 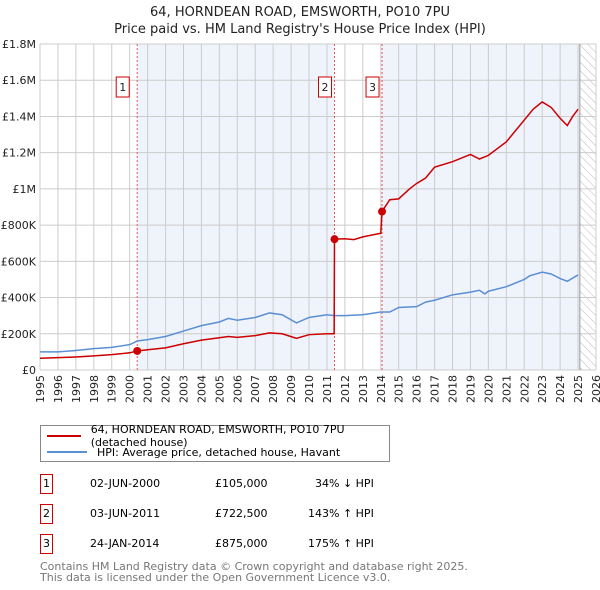 What do you see at coordinates (399, 389) in the screenshot?
I see `x-tick-label: 2015` at bounding box center [399, 389].